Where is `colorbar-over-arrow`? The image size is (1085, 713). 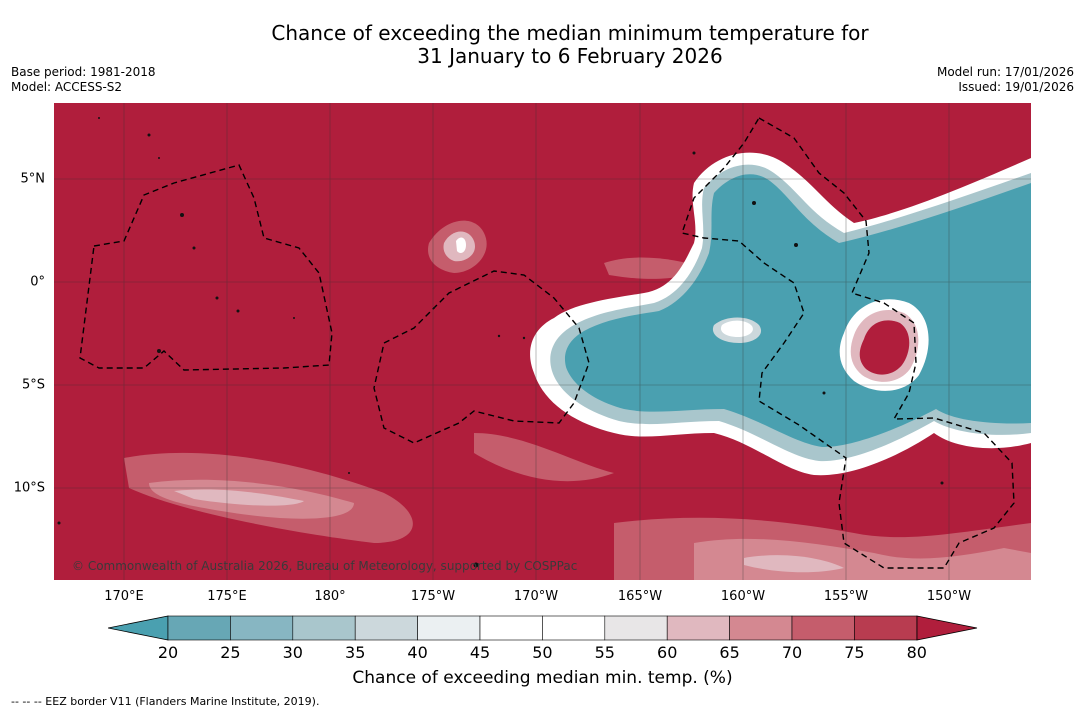 colorbar-over-arrow is located at coordinates (947, 628).